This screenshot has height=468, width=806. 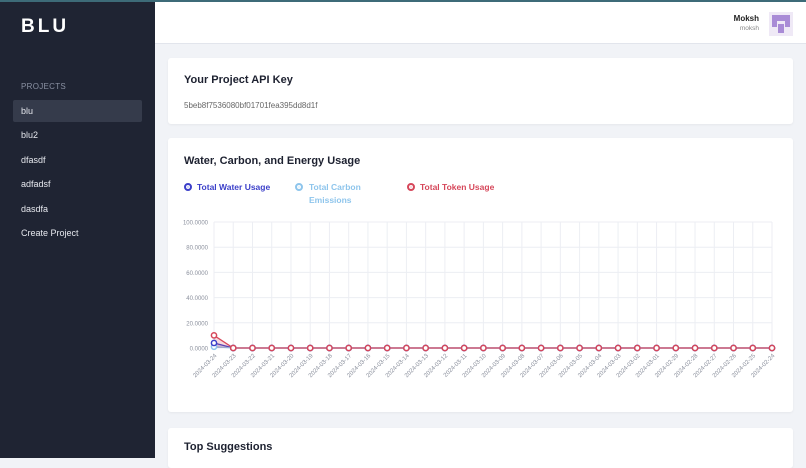 I want to click on y-tick-label: 20.0000, so click(x=197, y=324).